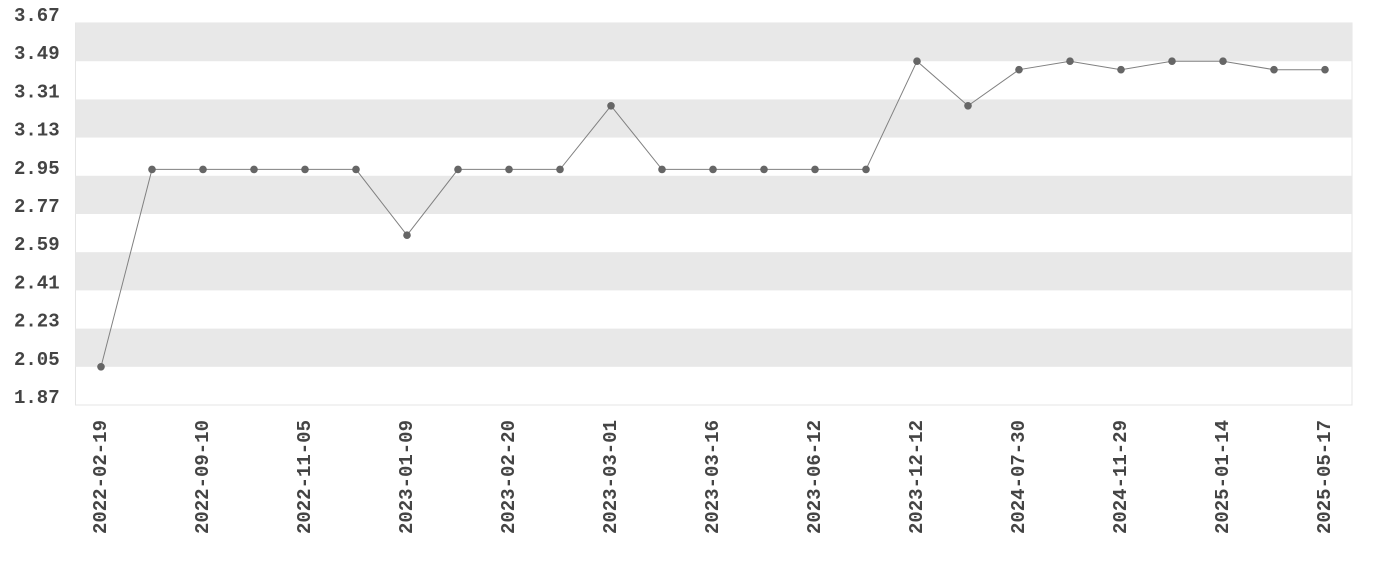 The width and height of the screenshot is (1380, 580). Describe the element at coordinates (407, 477) in the screenshot. I see `x-tick-label: 2023-01-09` at that location.